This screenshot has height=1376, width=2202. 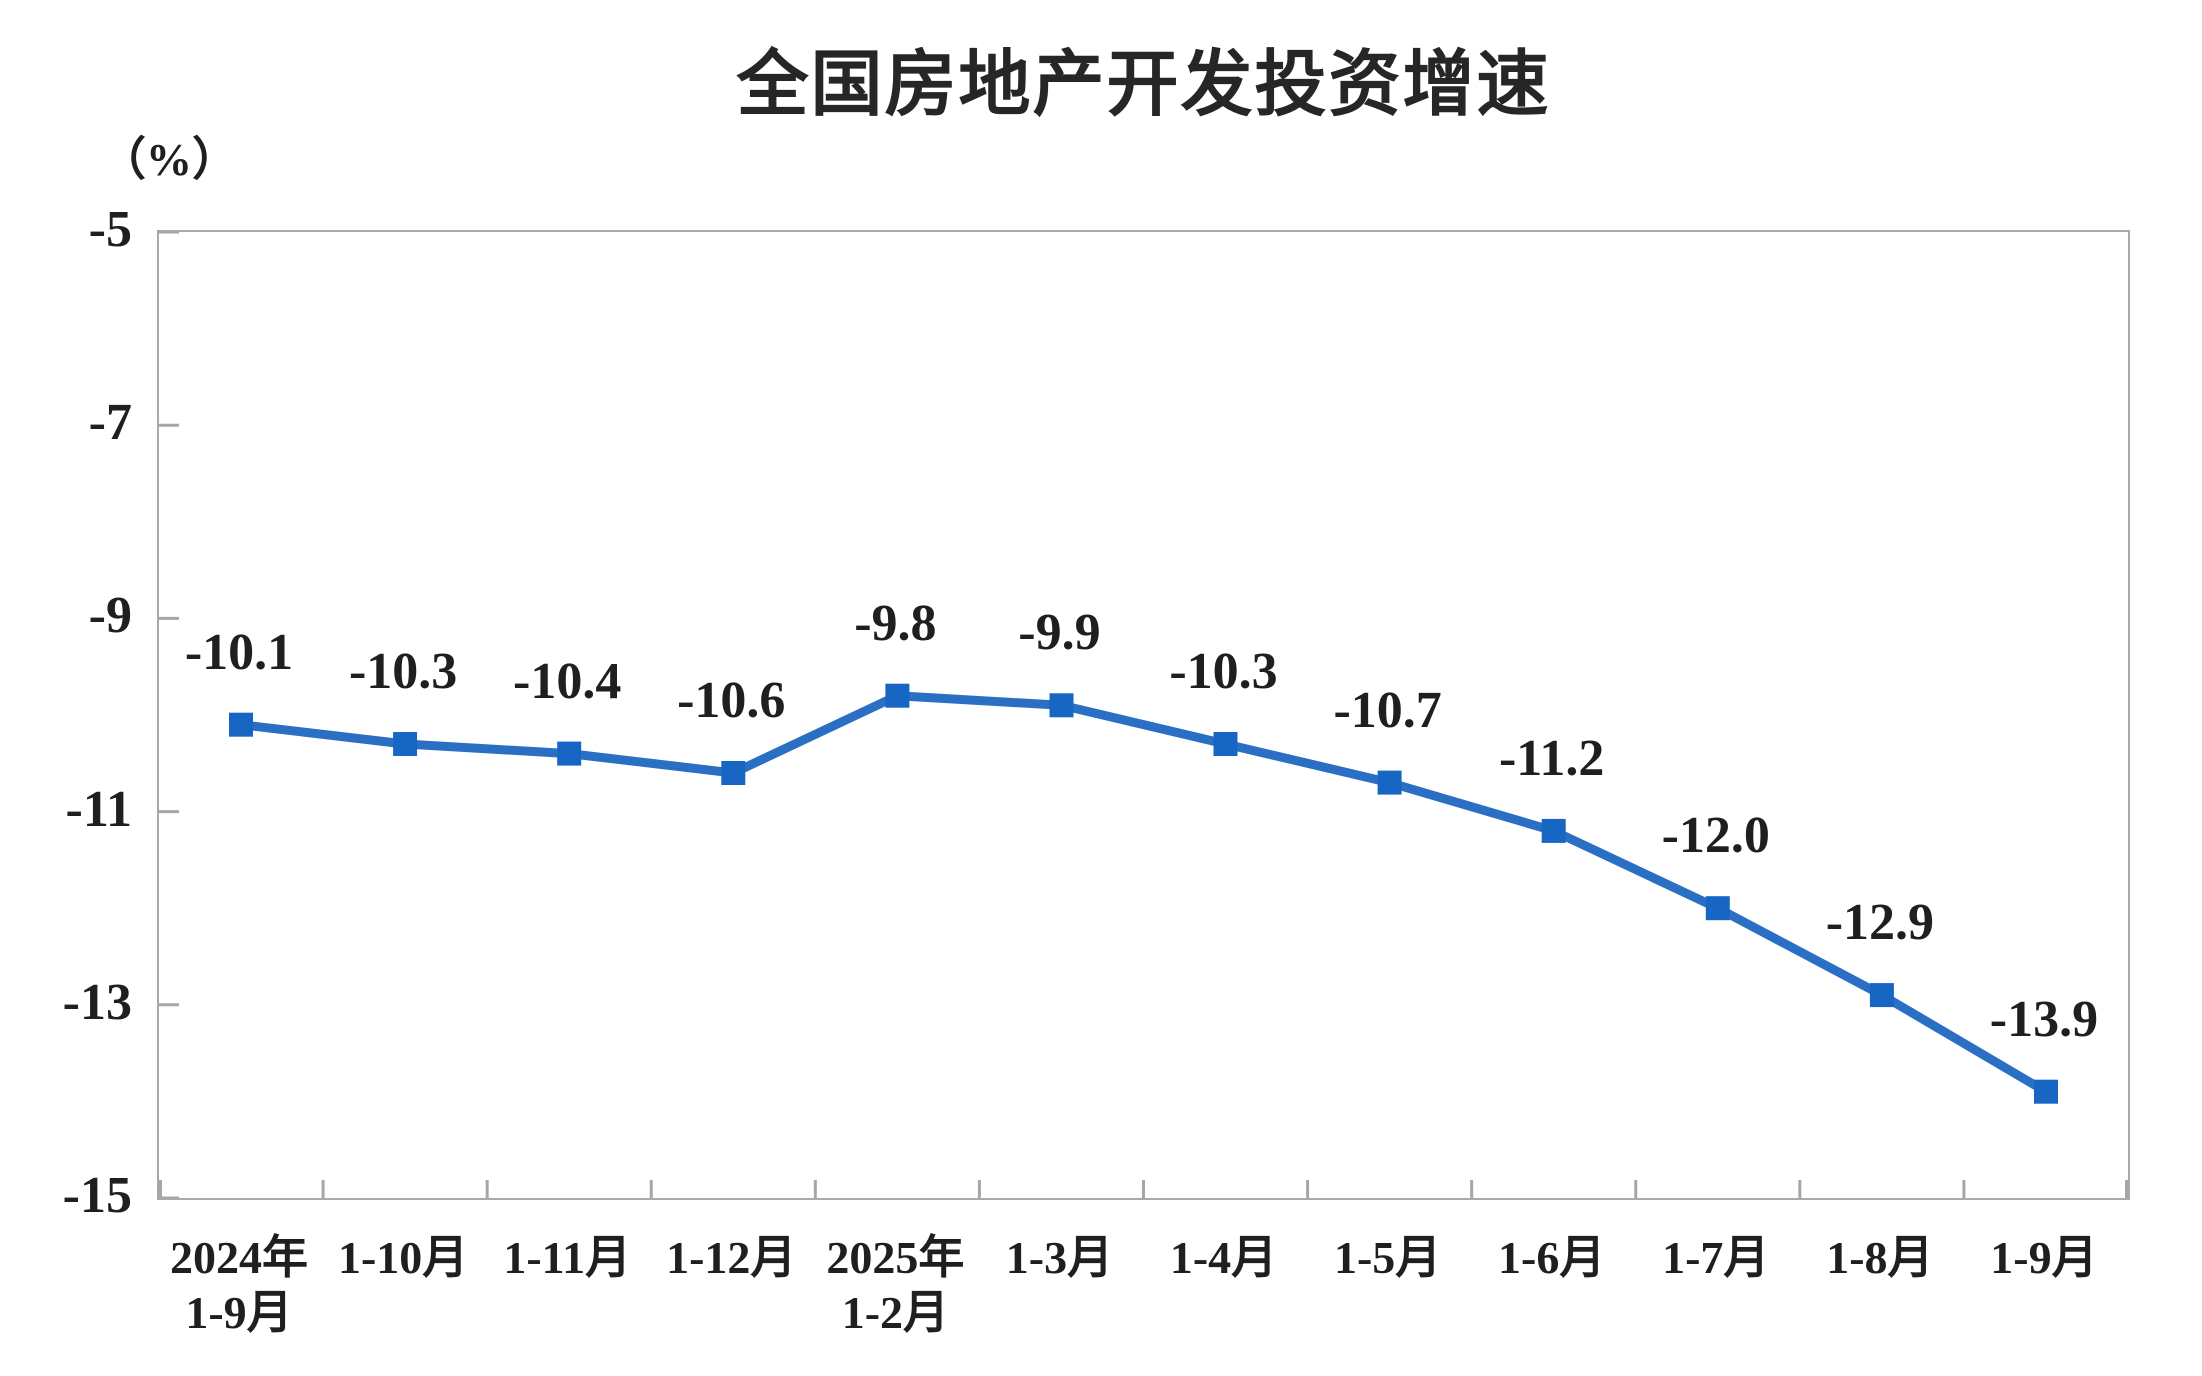 I want to click on x-axis-tick-label-line: 1-6月, so click(x=1552, y=1257).